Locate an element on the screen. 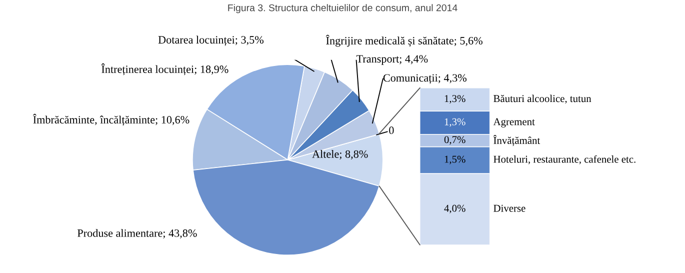  slice-label: Comunicații; 4,3% is located at coordinates (425, 79).